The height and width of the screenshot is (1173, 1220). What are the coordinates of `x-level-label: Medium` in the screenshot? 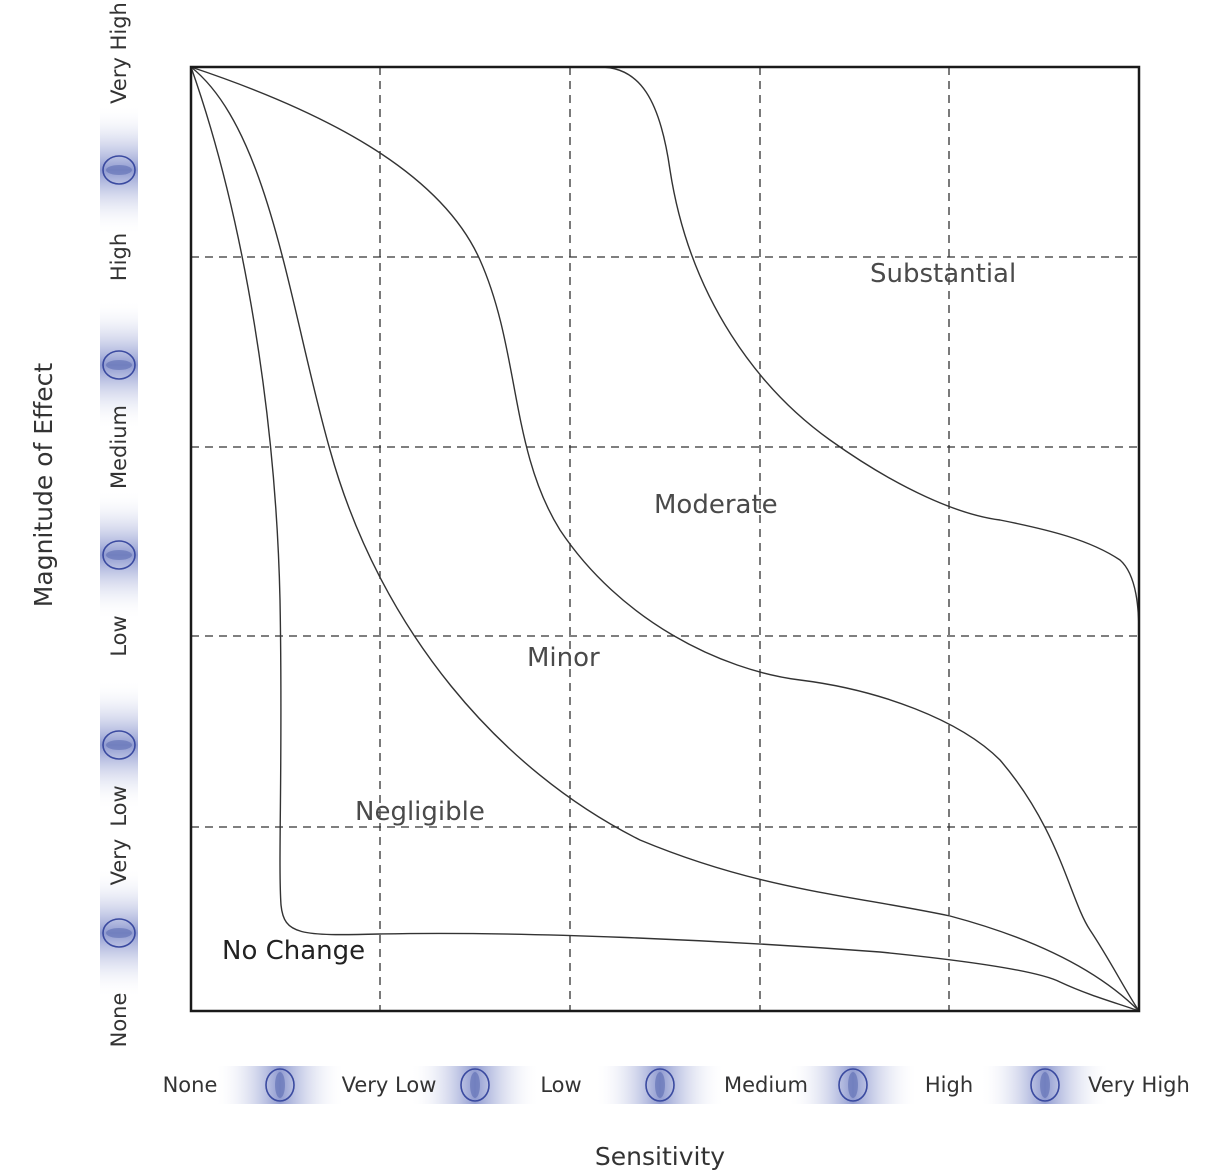 It's located at (766, 1085).